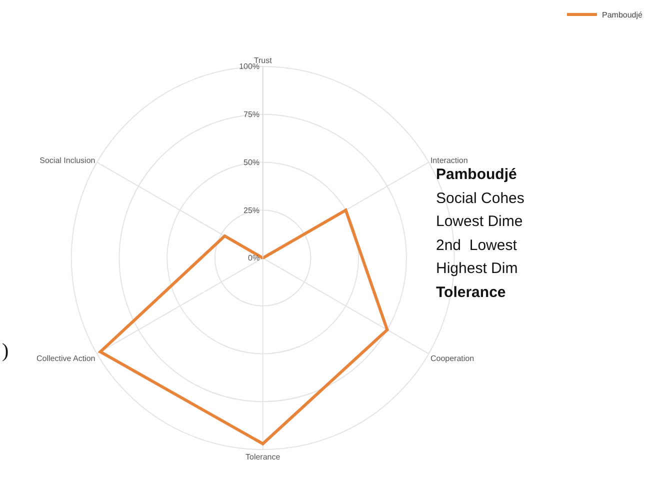 The image size is (649, 501). Describe the element at coordinates (252, 162) in the screenshot. I see `y-tick-label: 50%` at that location.